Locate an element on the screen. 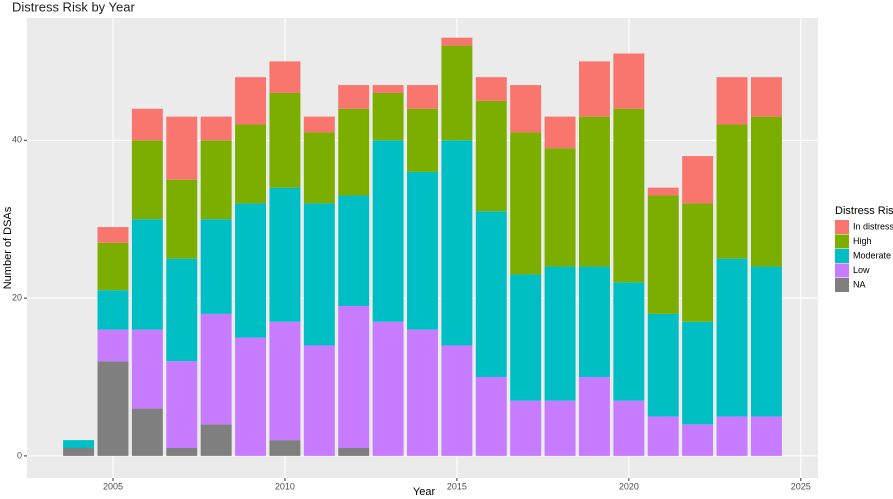 This screenshot has height=499, width=893. y-tick-label: 20 is located at coordinates (17, 297).